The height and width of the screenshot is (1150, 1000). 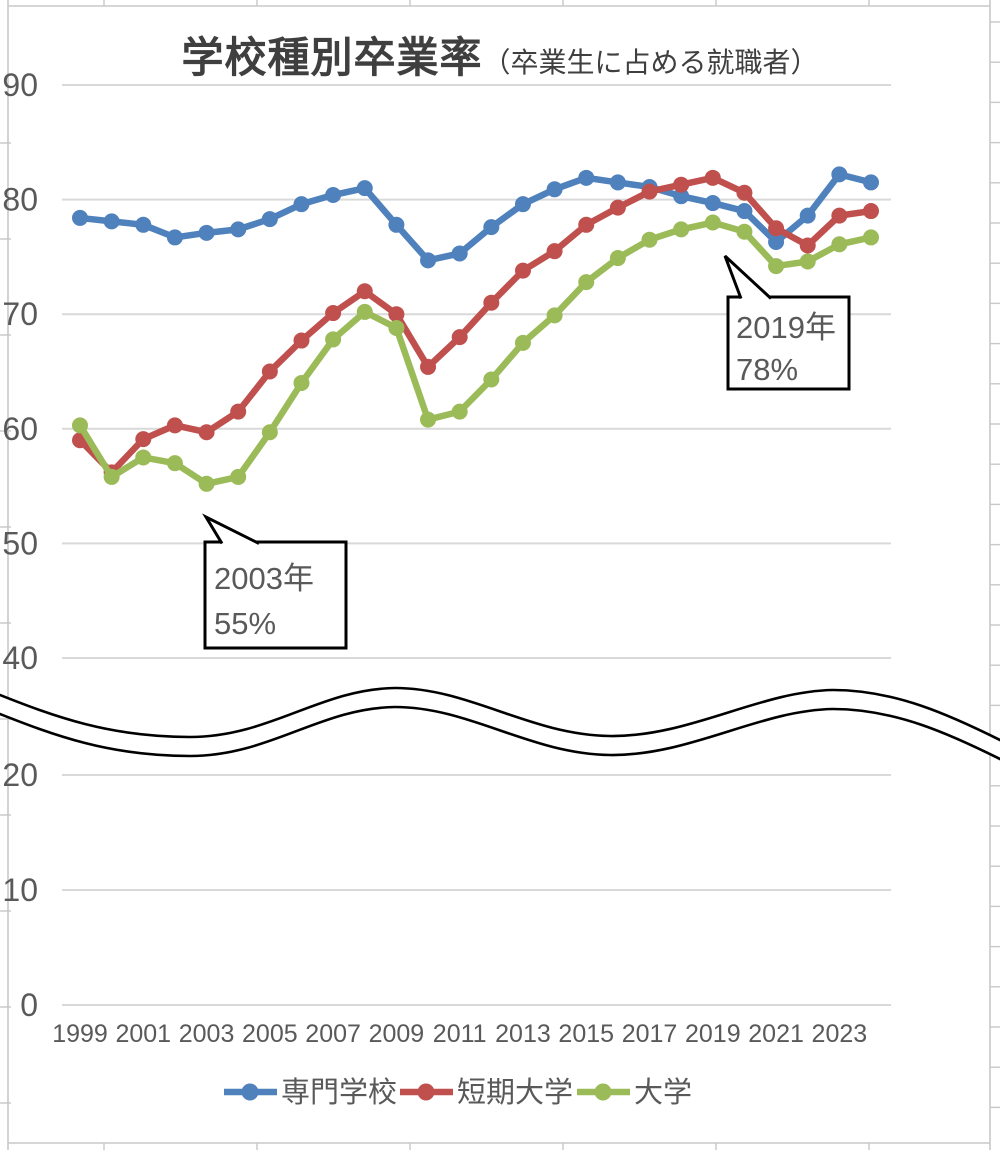 What do you see at coordinates (269, 371) in the screenshot?
I see `data-point-1-2005` at bounding box center [269, 371].